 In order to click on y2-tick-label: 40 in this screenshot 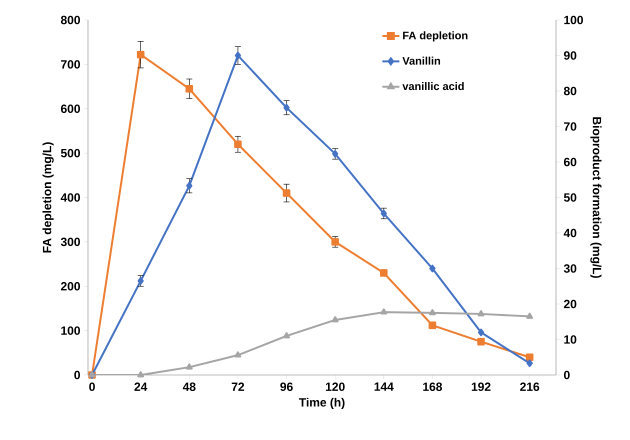, I will do `click(570, 233)`.